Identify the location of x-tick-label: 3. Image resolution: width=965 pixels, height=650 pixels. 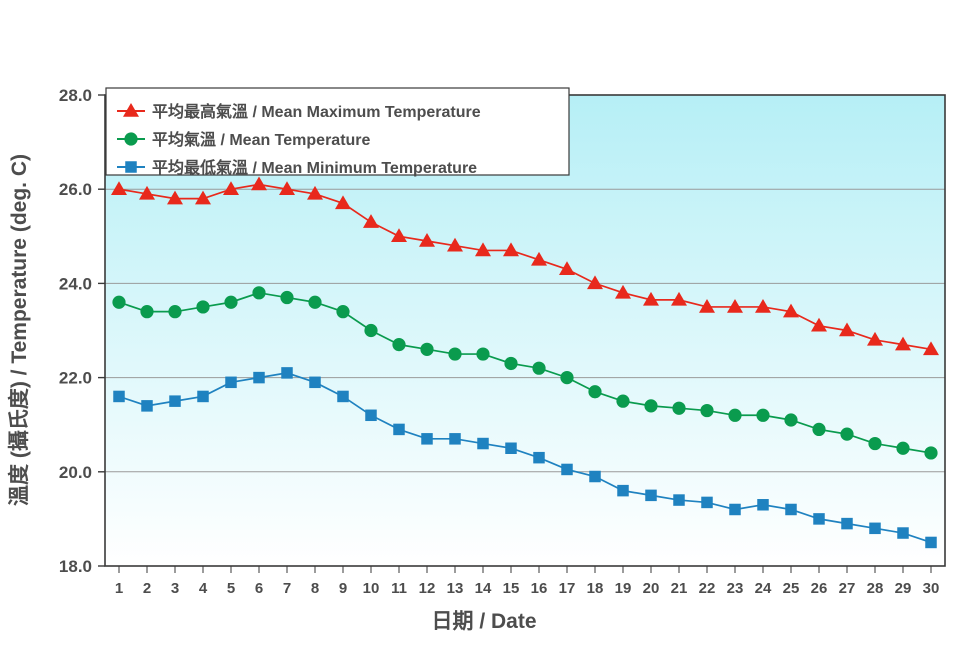
(175, 588).